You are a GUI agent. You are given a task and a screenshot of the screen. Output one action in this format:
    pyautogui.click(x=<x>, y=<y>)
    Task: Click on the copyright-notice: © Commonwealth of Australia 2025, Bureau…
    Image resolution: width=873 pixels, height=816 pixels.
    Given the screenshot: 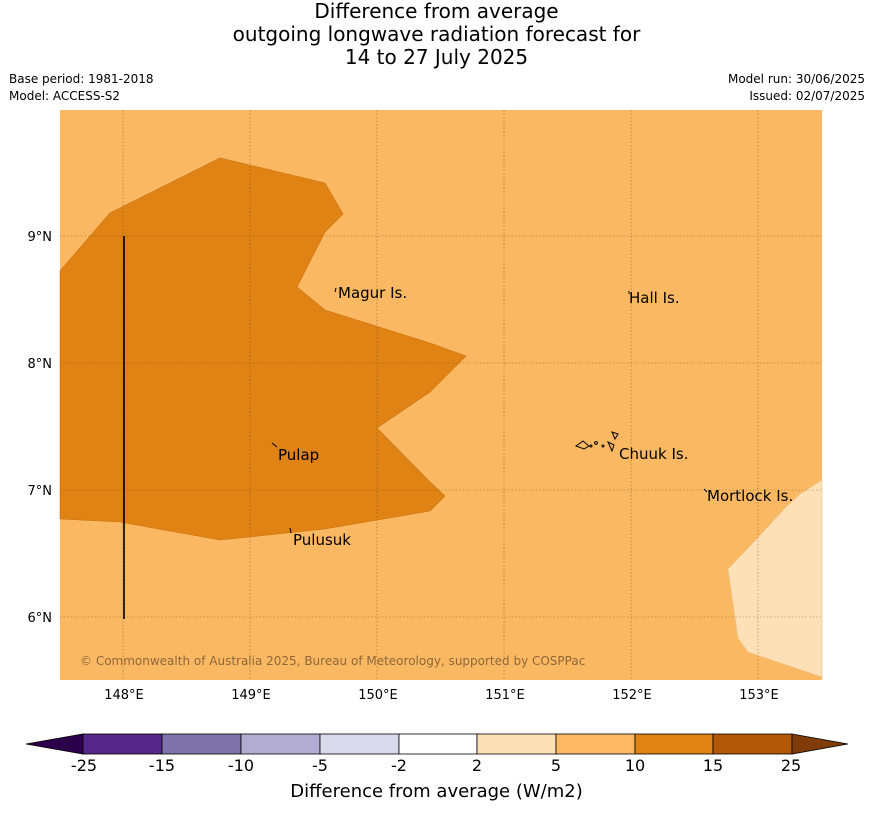 What is the action you would take?
    pyautogui.click(x=332, y=661)
    